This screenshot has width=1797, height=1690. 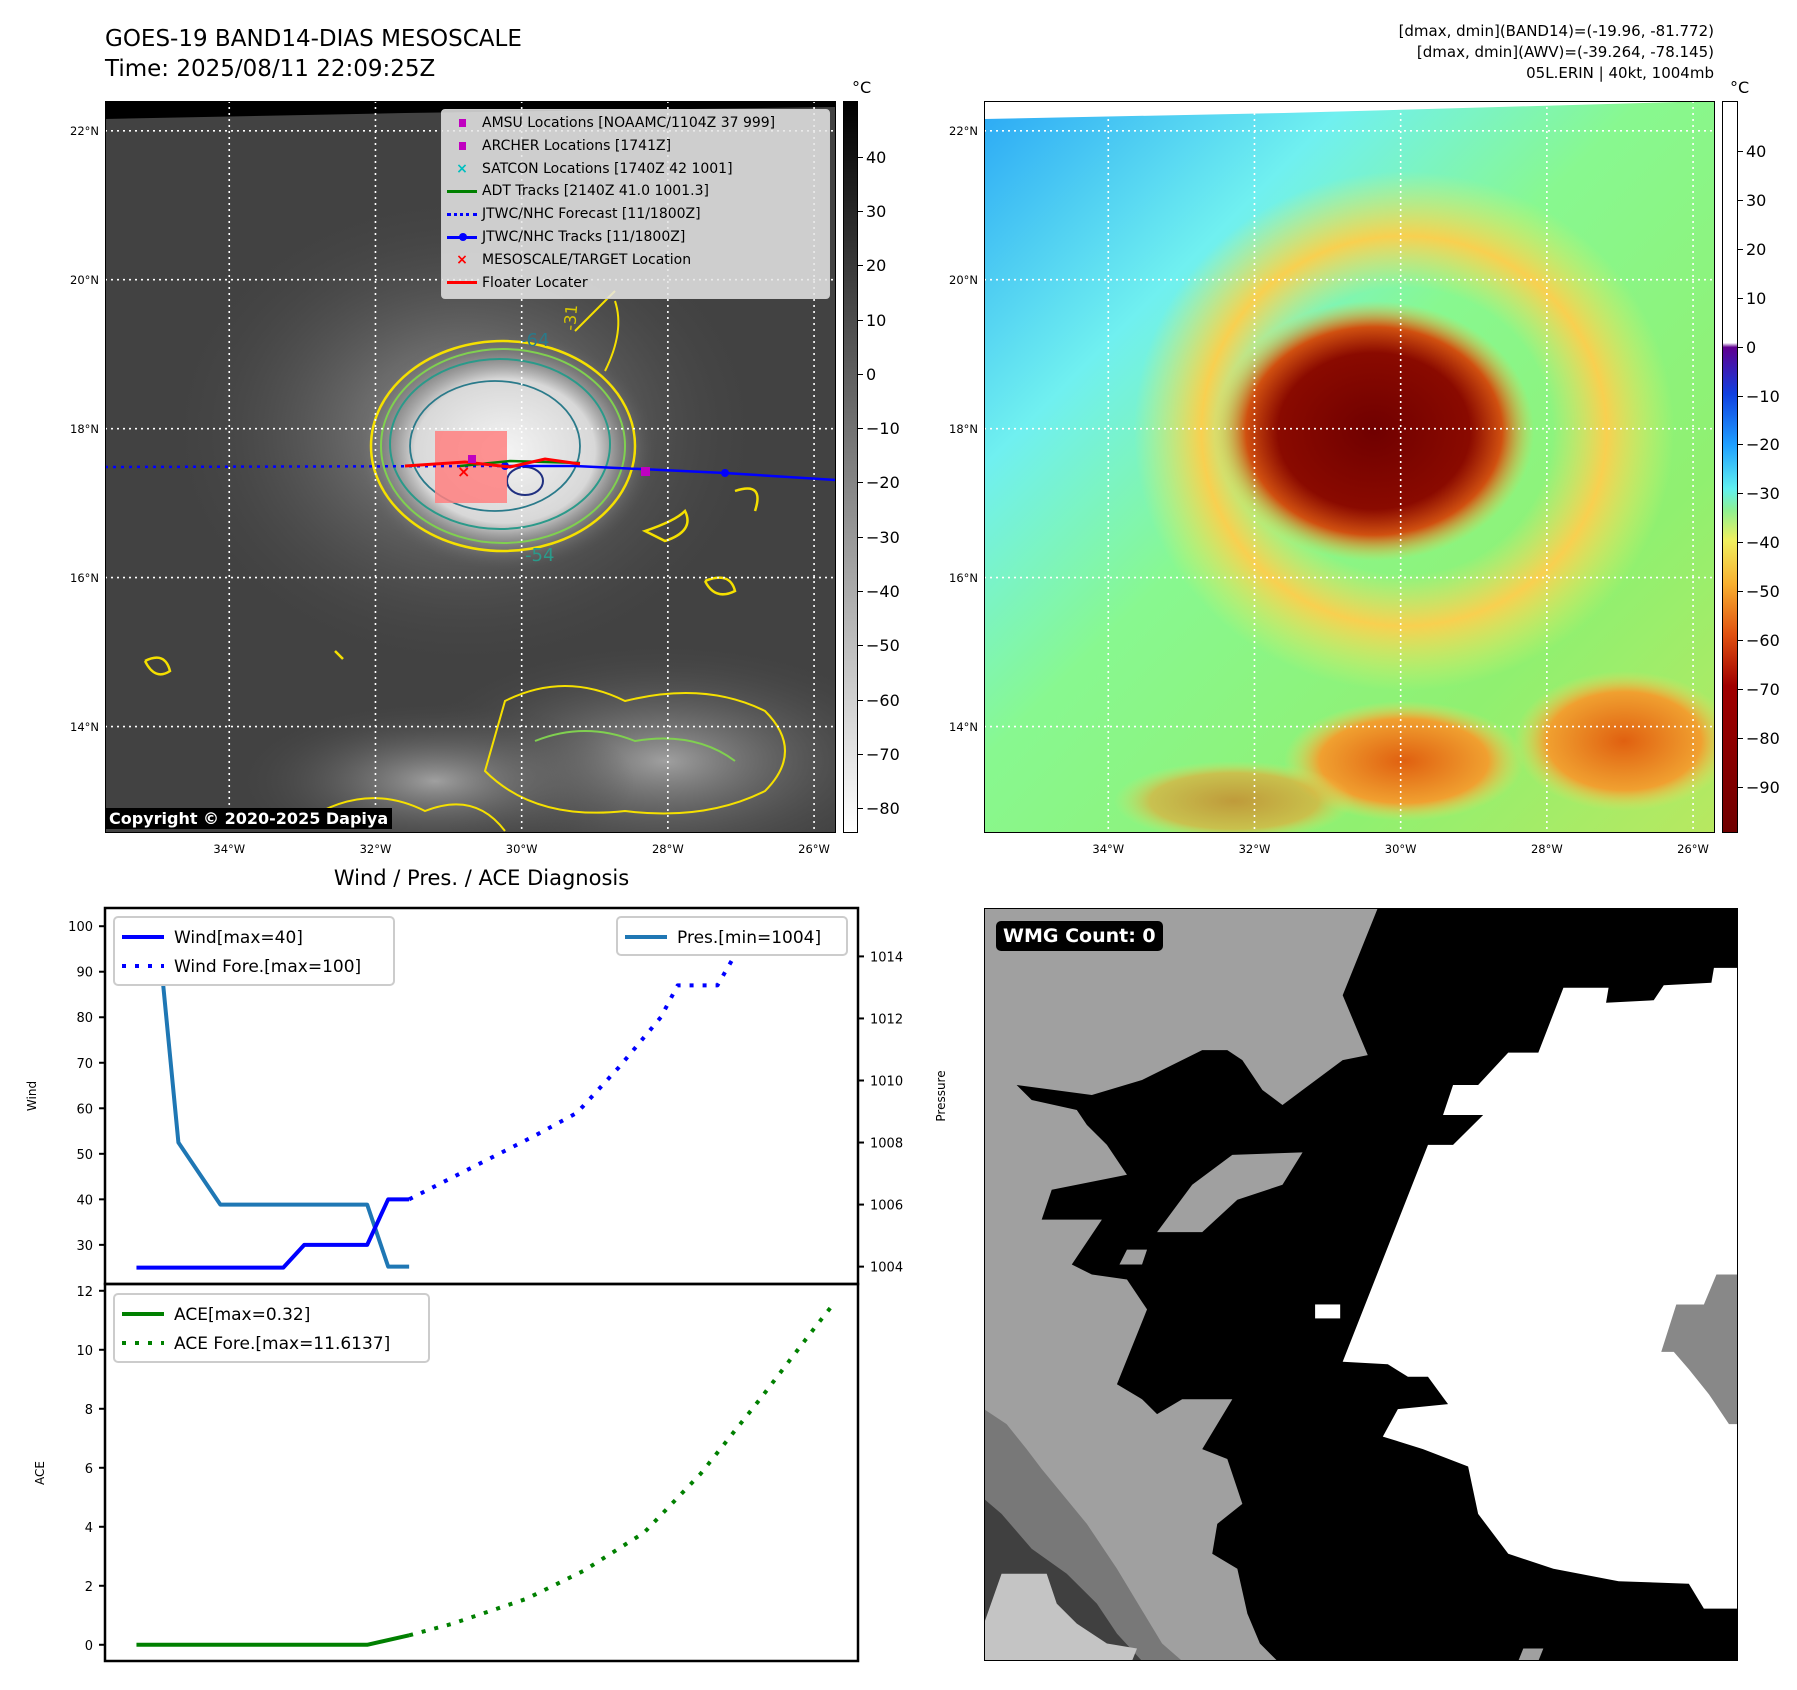 I want to click on ace-forecast-line, so click(x=622, y=1469).